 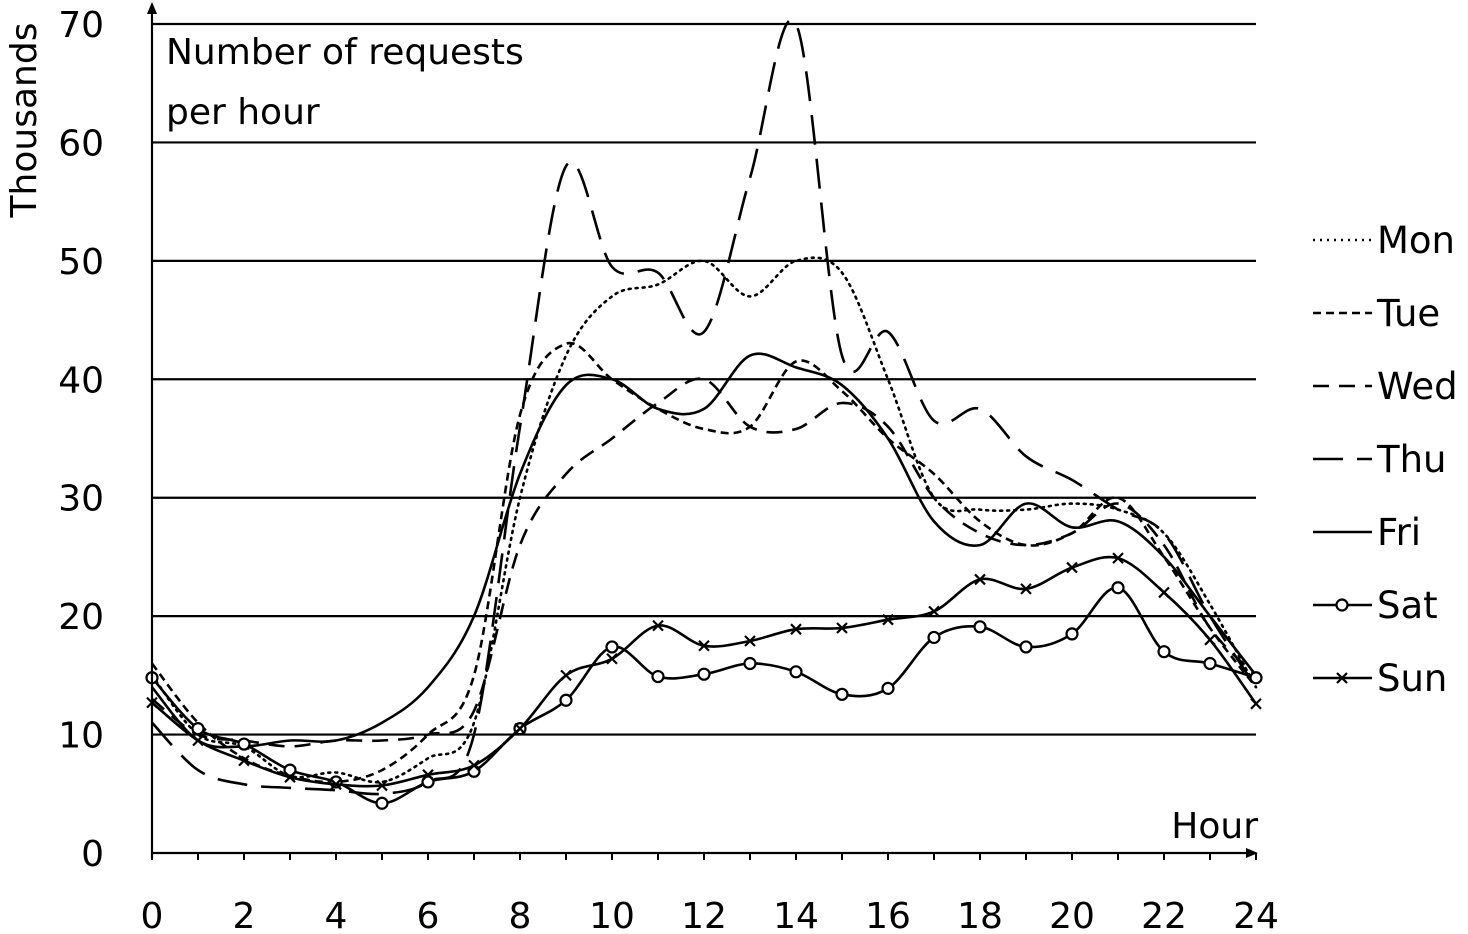 What do you see at coordinates (1375, 605) in the screenshot?
I see `legend-item-sat: Sat` at bounding box center [1375, 605].